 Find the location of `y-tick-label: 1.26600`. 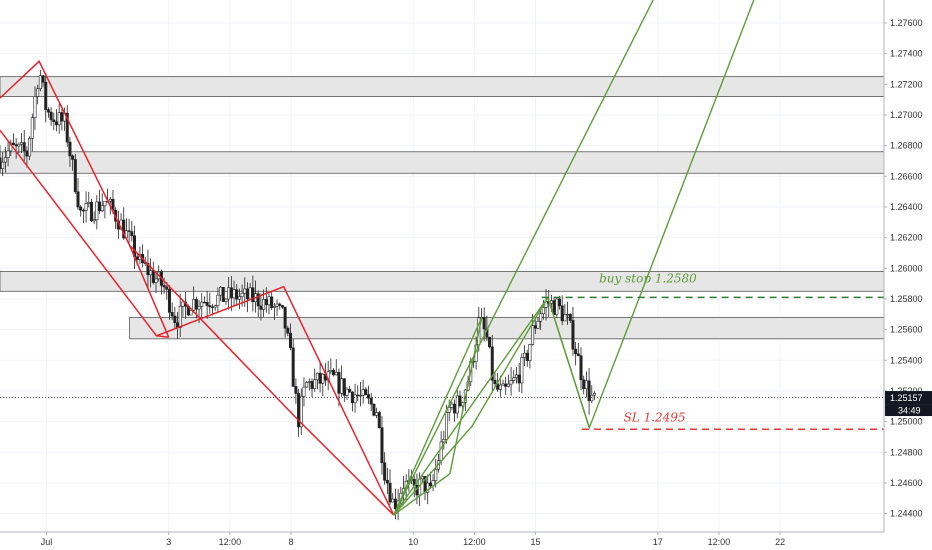

y-tick-label: 1.26600 is located at coordinates (906, 176).